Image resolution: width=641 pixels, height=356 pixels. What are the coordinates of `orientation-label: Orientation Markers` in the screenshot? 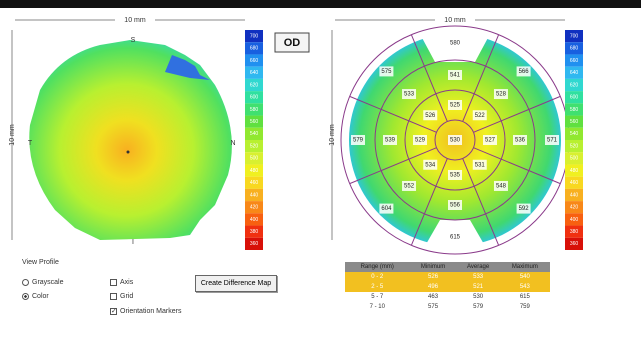 It's located at (151, 311).